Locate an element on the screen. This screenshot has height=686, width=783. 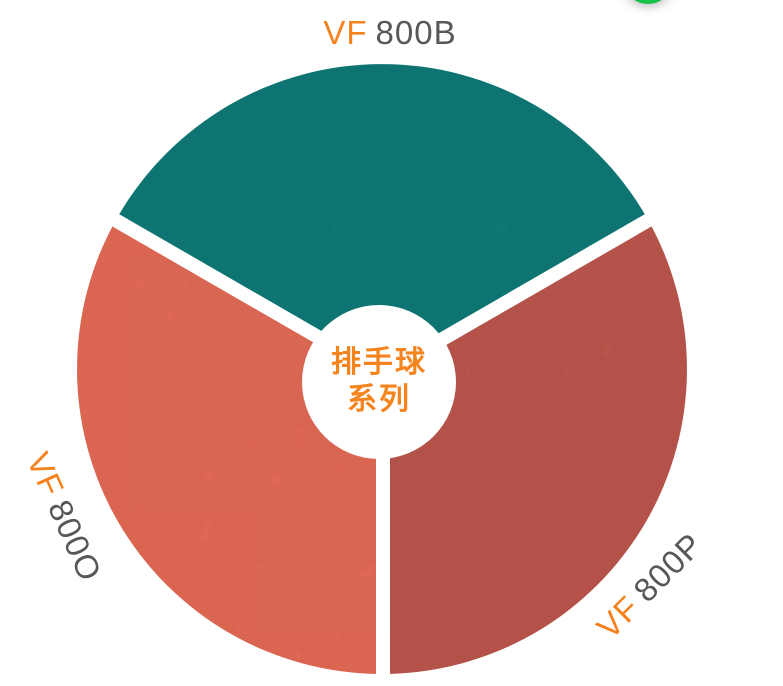
green-dot is located at coordinates (648, 2).